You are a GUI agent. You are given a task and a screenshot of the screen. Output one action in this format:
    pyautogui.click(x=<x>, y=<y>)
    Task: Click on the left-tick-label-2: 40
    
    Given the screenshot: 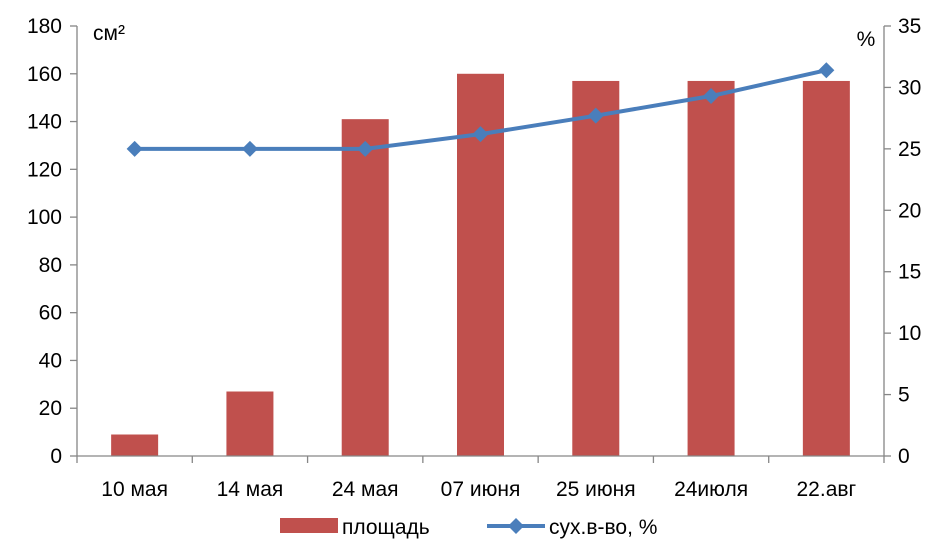 What is the action you would take?
    pyautogui.click(x=50, y=360)
    